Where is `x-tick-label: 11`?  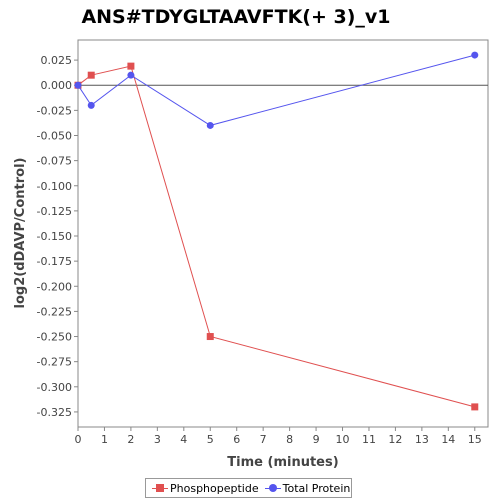
x-tick-label: 11 is located at coordinates (369, 439).